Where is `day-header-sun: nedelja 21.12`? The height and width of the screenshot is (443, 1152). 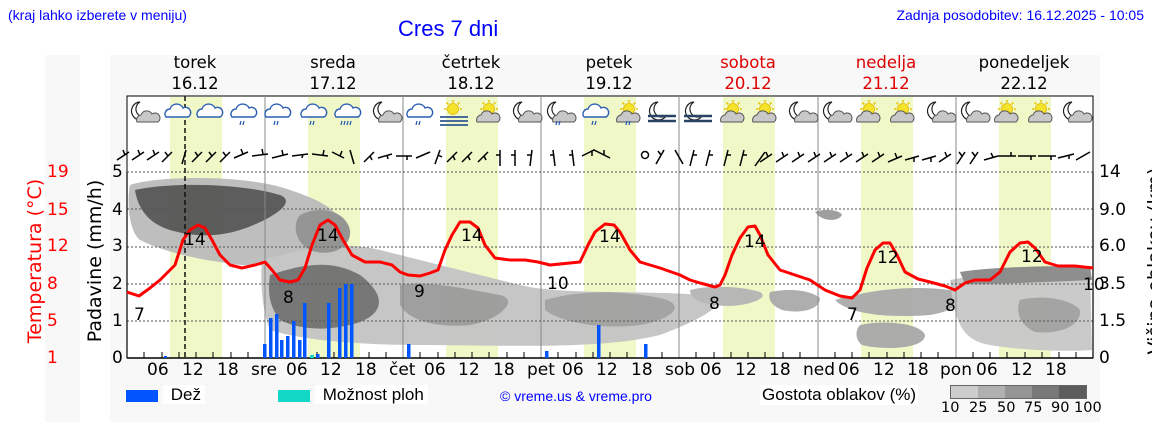
day-header-sun: nedelja 21.12 is located at coordinates (886, 73).